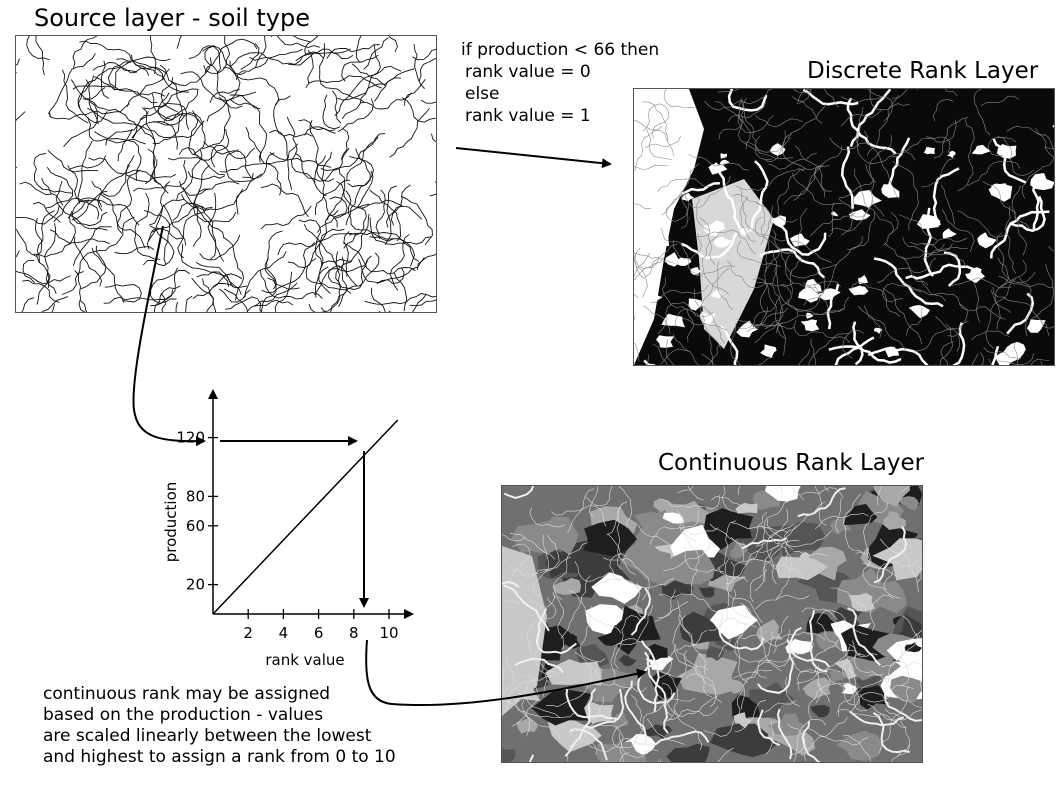  What do you see at coordinates (187, 694) in the screenshot?
I see `caption-line: continuous rank may be assigned` at bounding box center [187, 694].